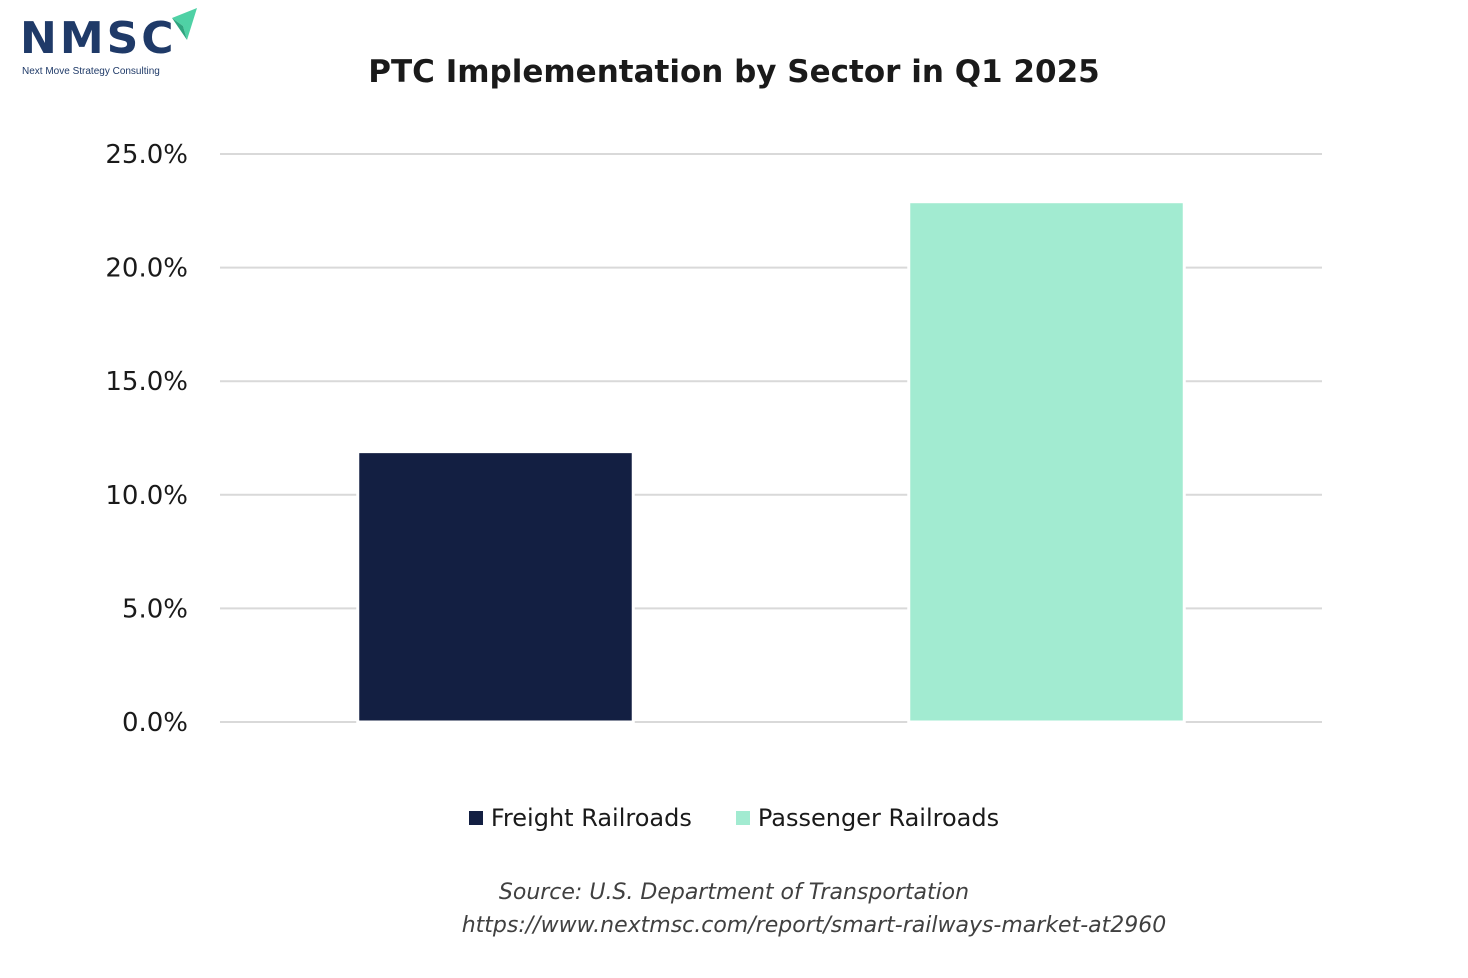 This screenshot has height=978, width=1468. What do you see at coordinates (1046, 462) in the screenshot?
I see `bar-passenger-railroads` at bounding box center [1046, 462].